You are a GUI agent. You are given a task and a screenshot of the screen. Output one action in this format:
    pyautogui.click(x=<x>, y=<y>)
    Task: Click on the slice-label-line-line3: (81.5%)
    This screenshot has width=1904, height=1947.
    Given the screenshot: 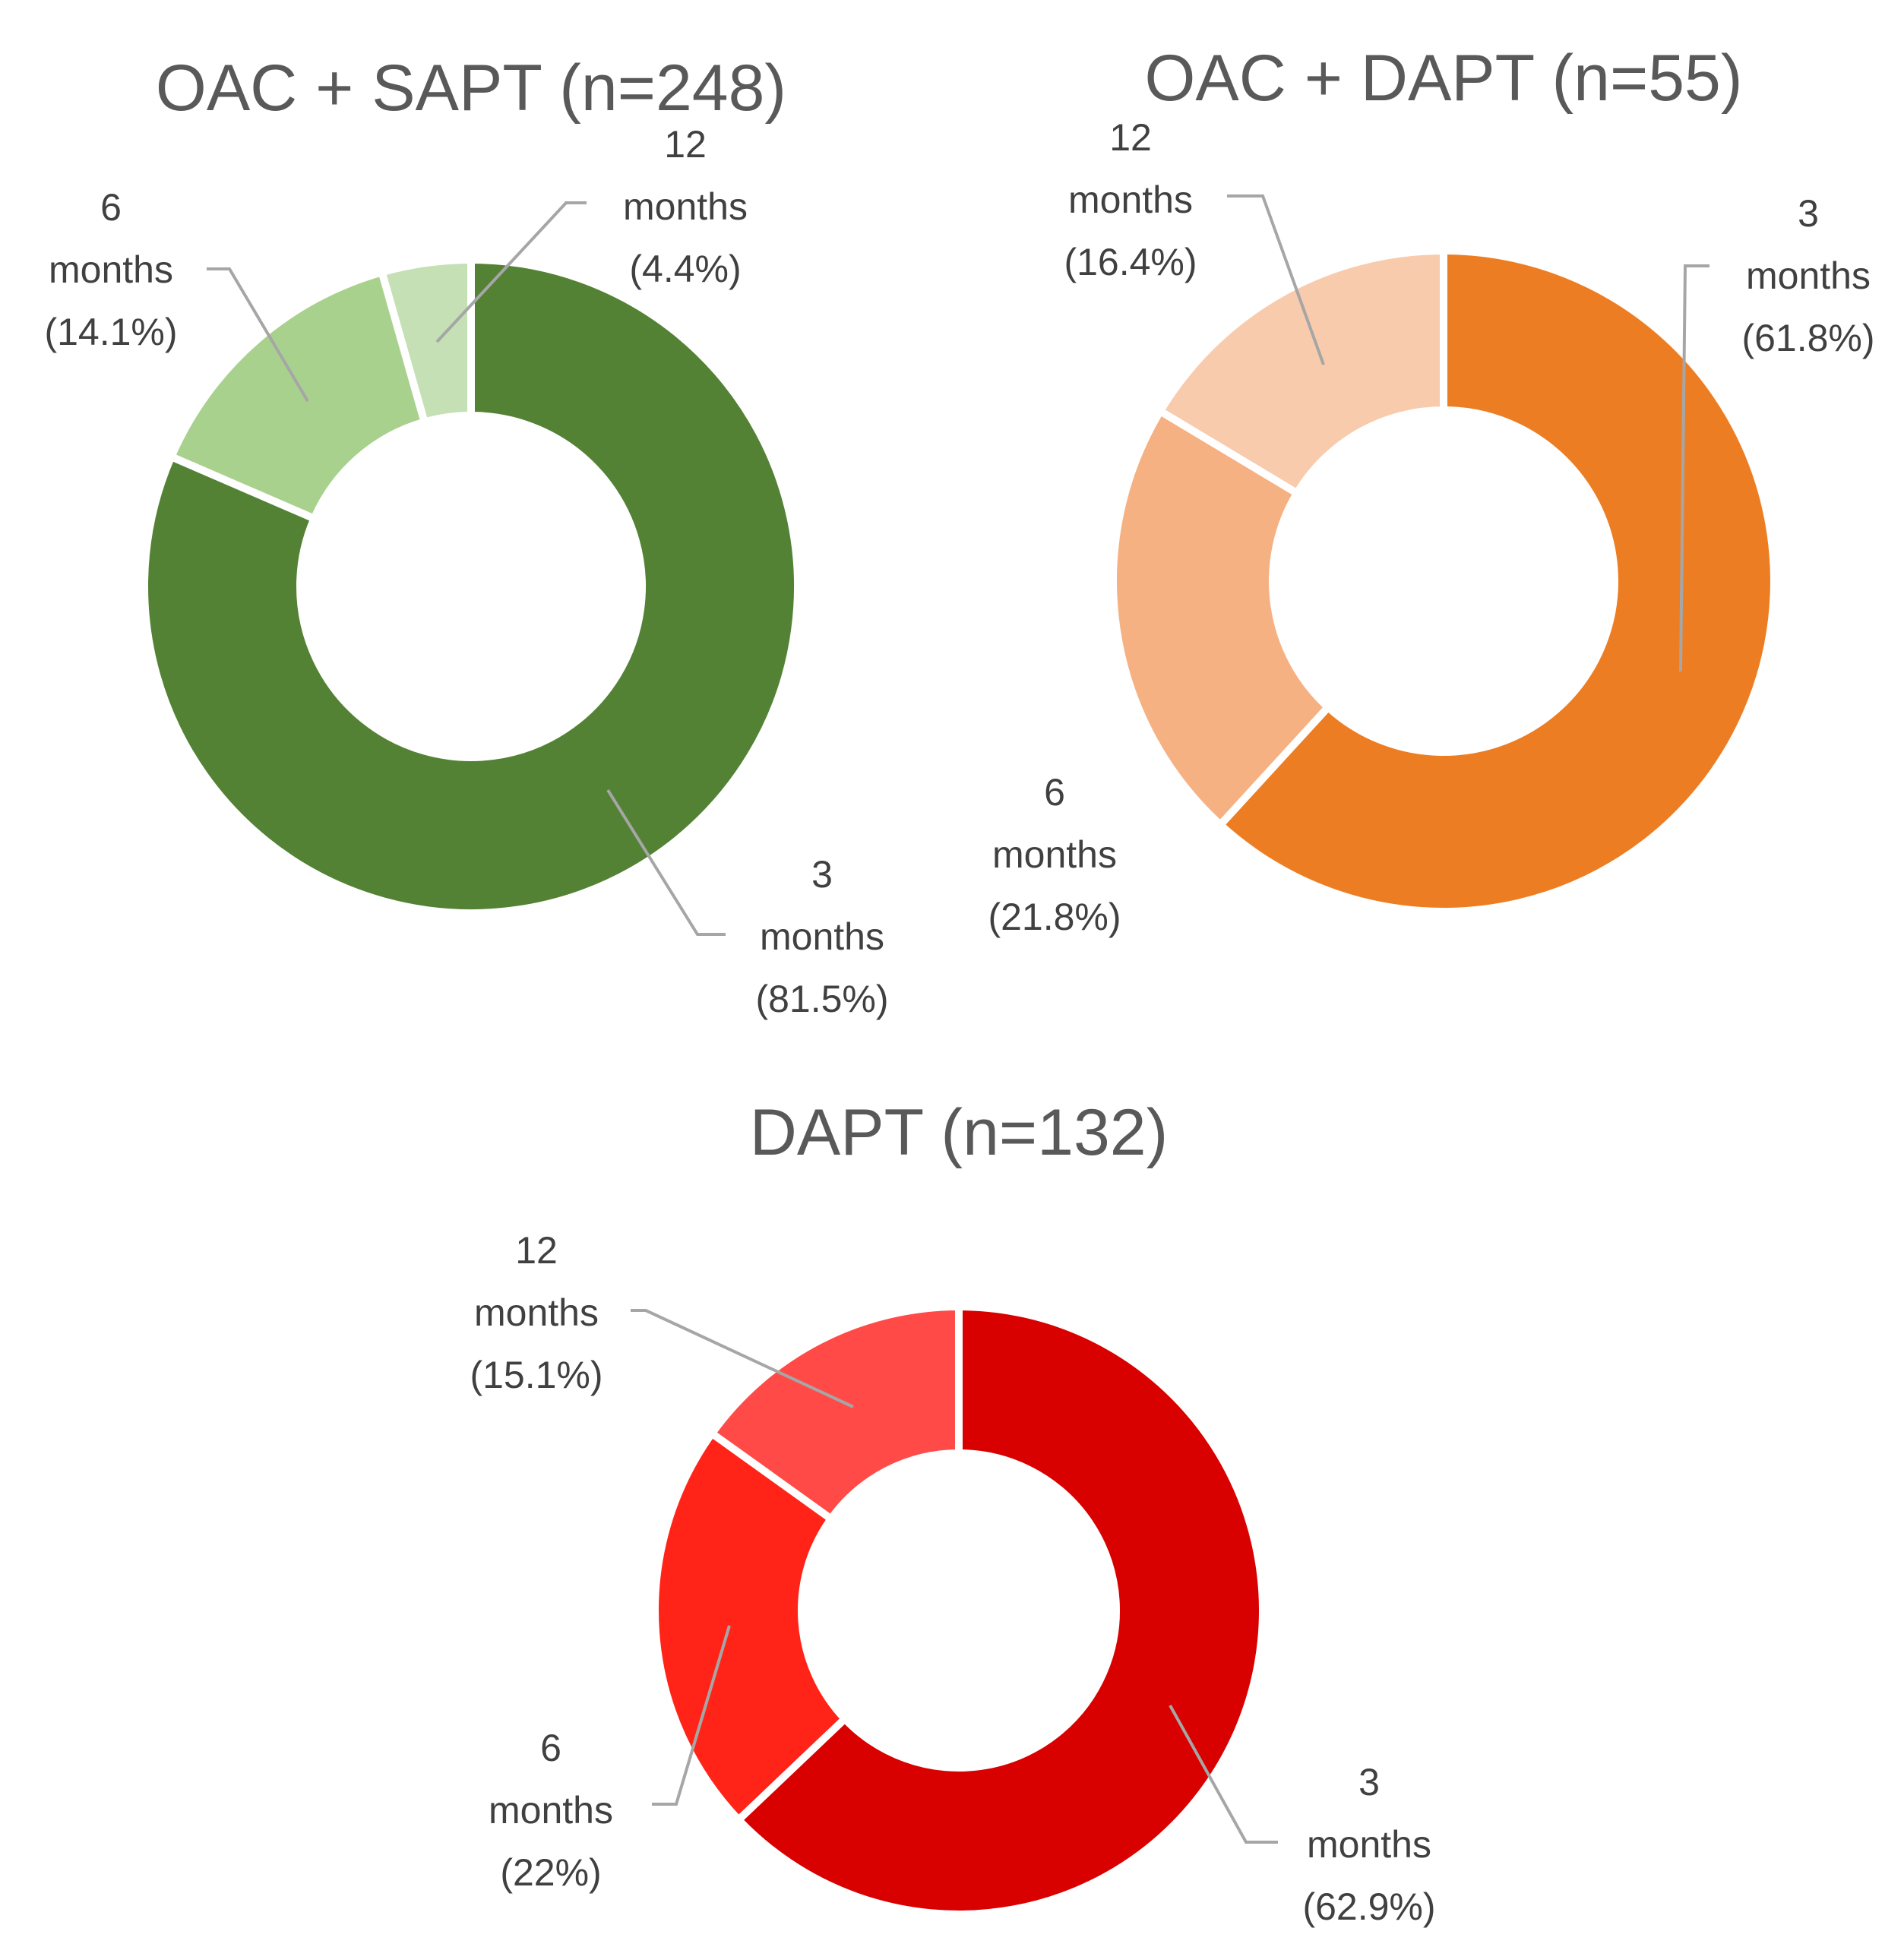 What is the action you would take?
    pyautogui.click(x=821, y=999)
    